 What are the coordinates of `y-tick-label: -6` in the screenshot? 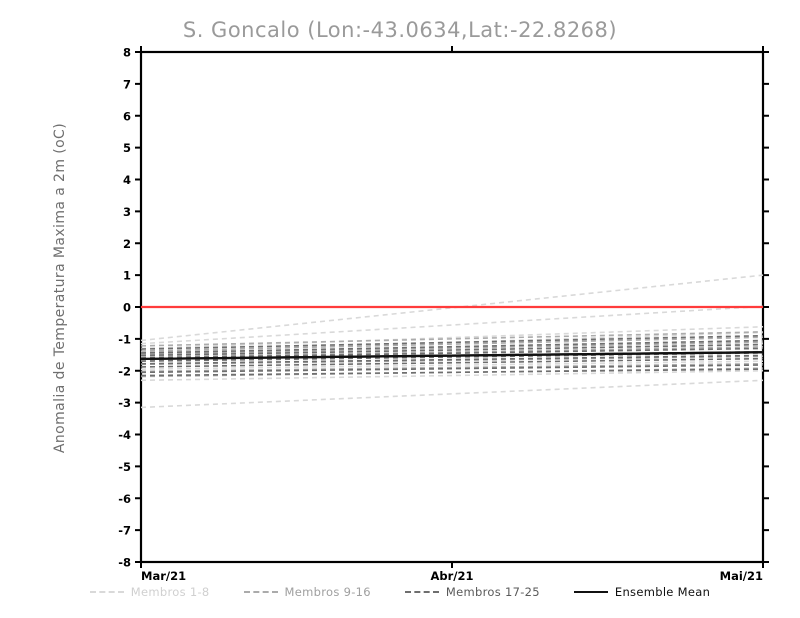 It's located at (124, 499).